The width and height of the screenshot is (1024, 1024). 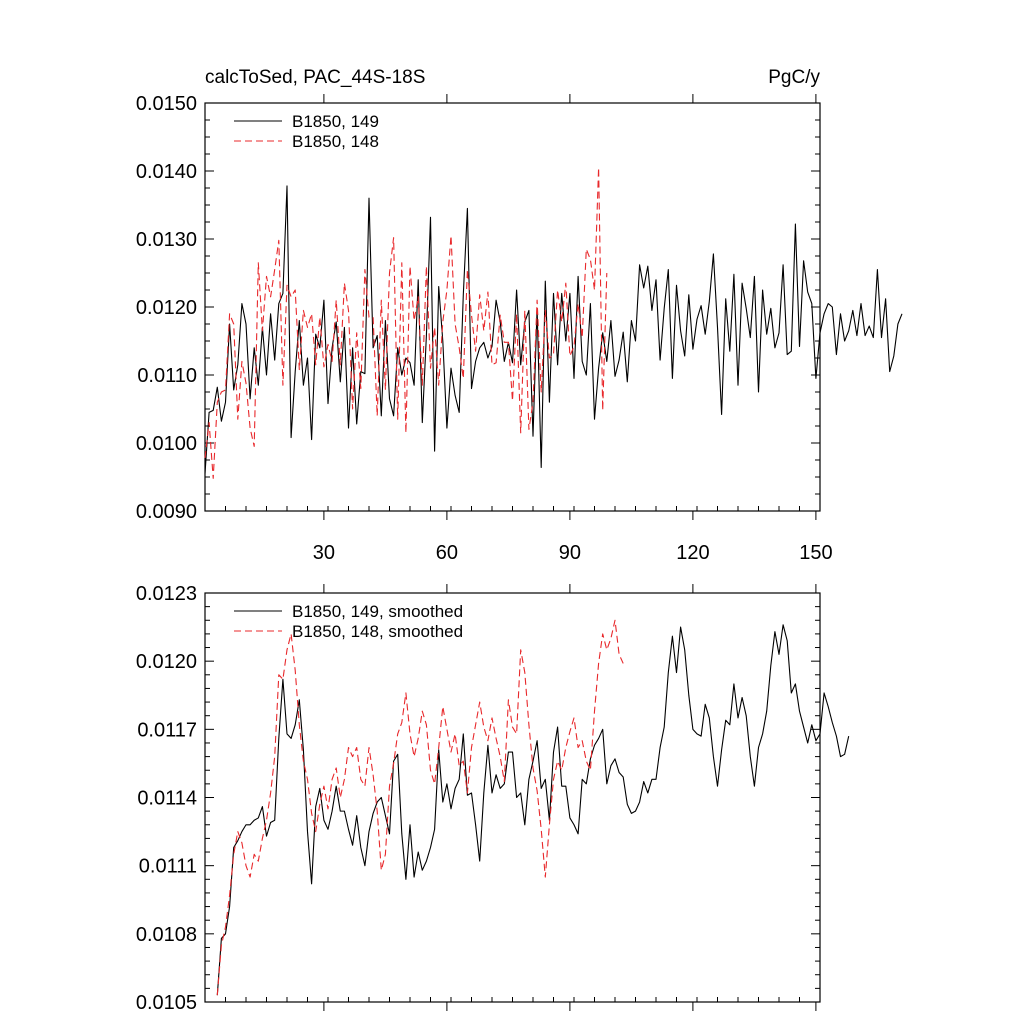 I want to click on units-label: PgC/y, so click(x=794, y=77).